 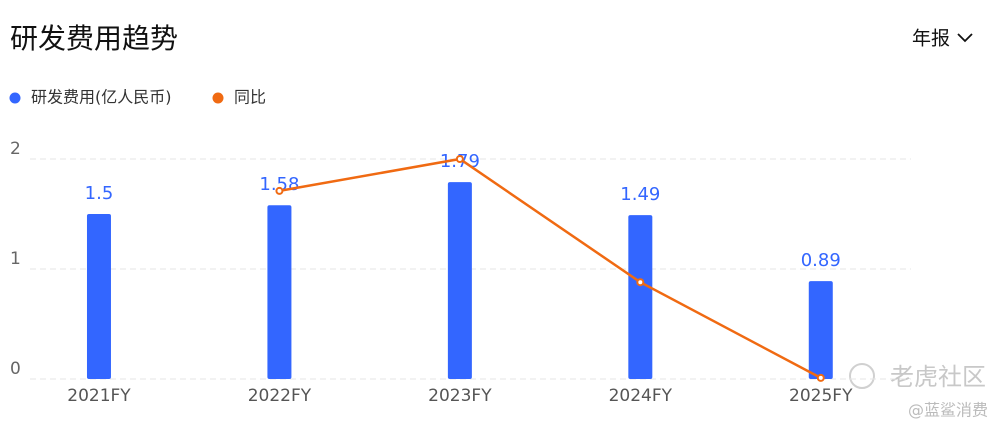 What do you see at coordinates (460, 396) in the screenshot?
I see `x-tick-label: 2023FY` at bounding box center [460, 396].